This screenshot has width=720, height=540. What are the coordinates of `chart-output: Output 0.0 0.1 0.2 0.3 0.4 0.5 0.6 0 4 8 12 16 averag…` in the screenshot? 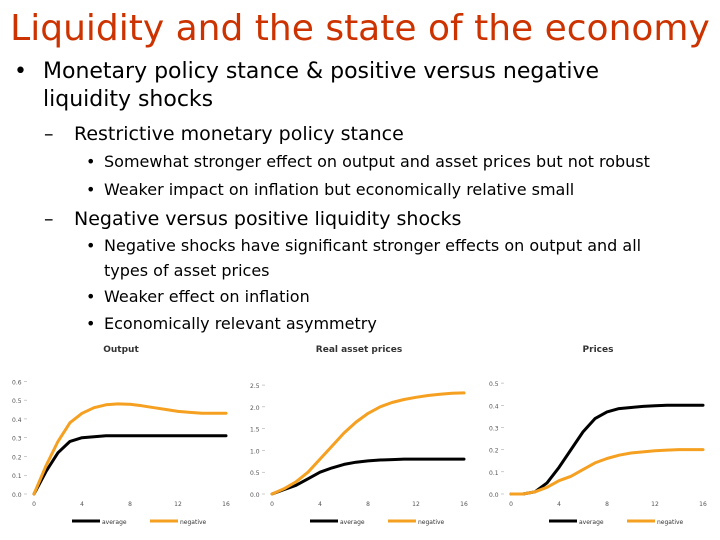 It's located at (121, 435).